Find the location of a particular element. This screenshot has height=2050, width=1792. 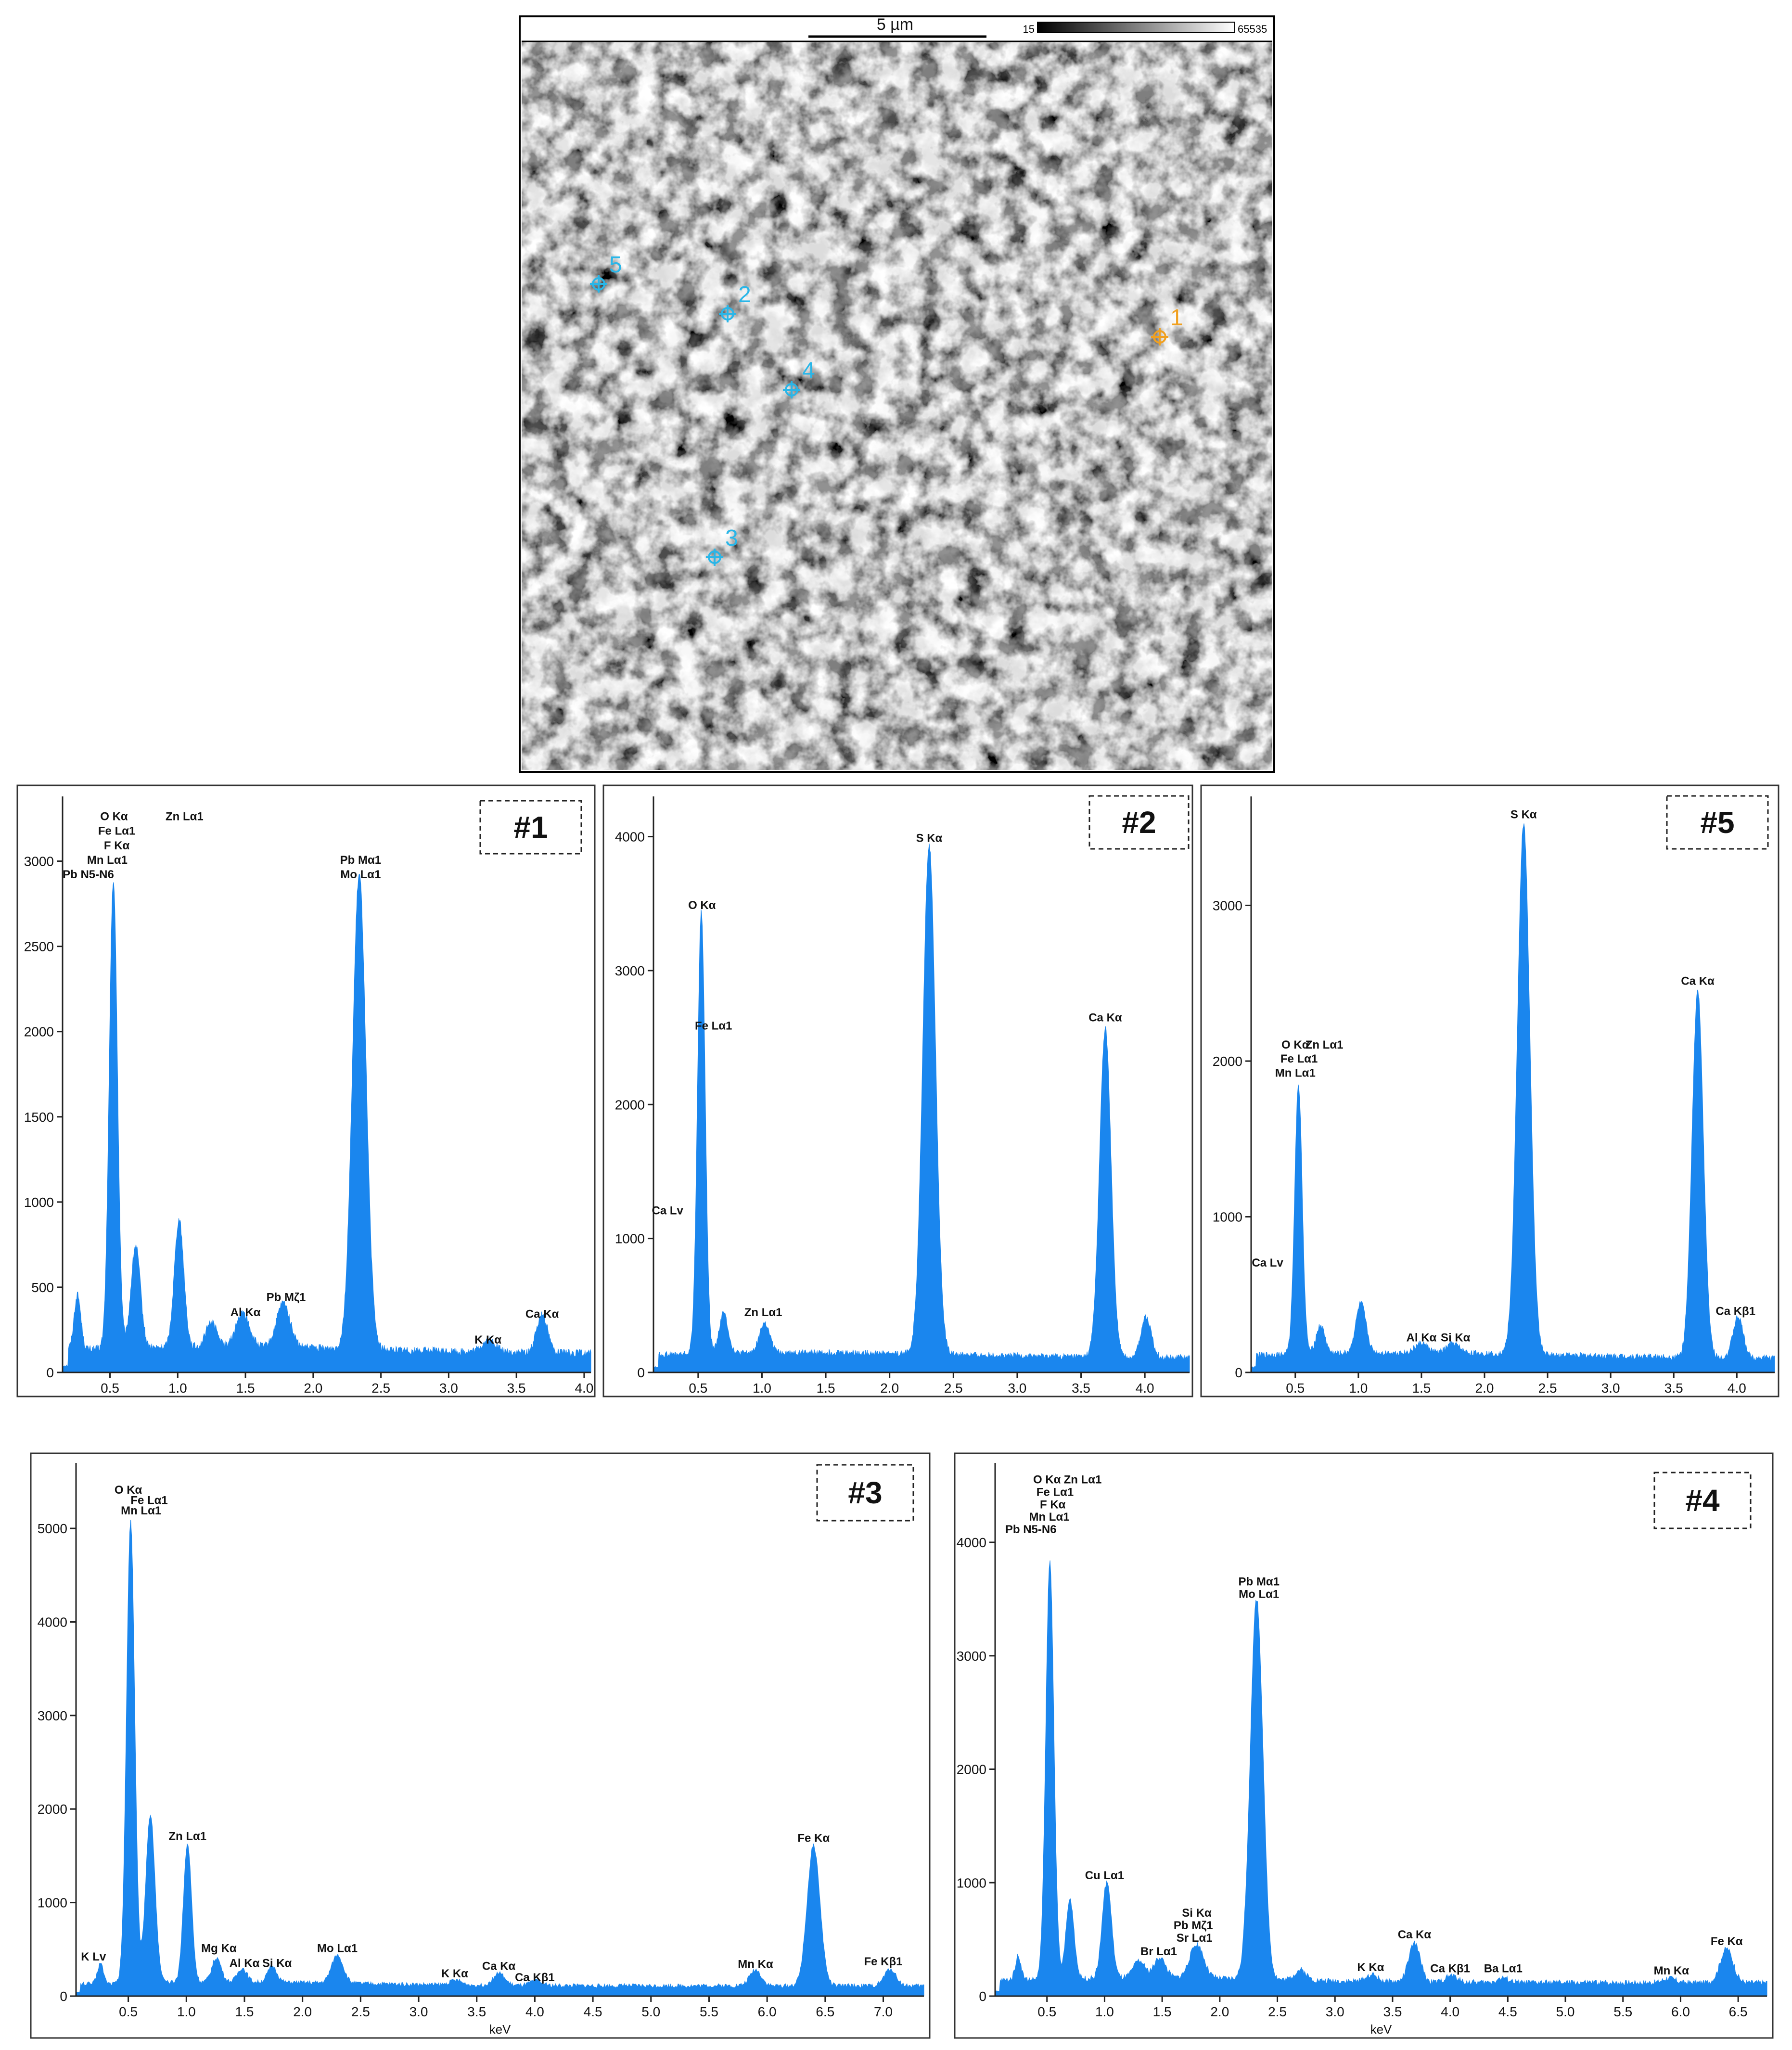

y-tick-label: 500 is located at coordinates (42, 1287).